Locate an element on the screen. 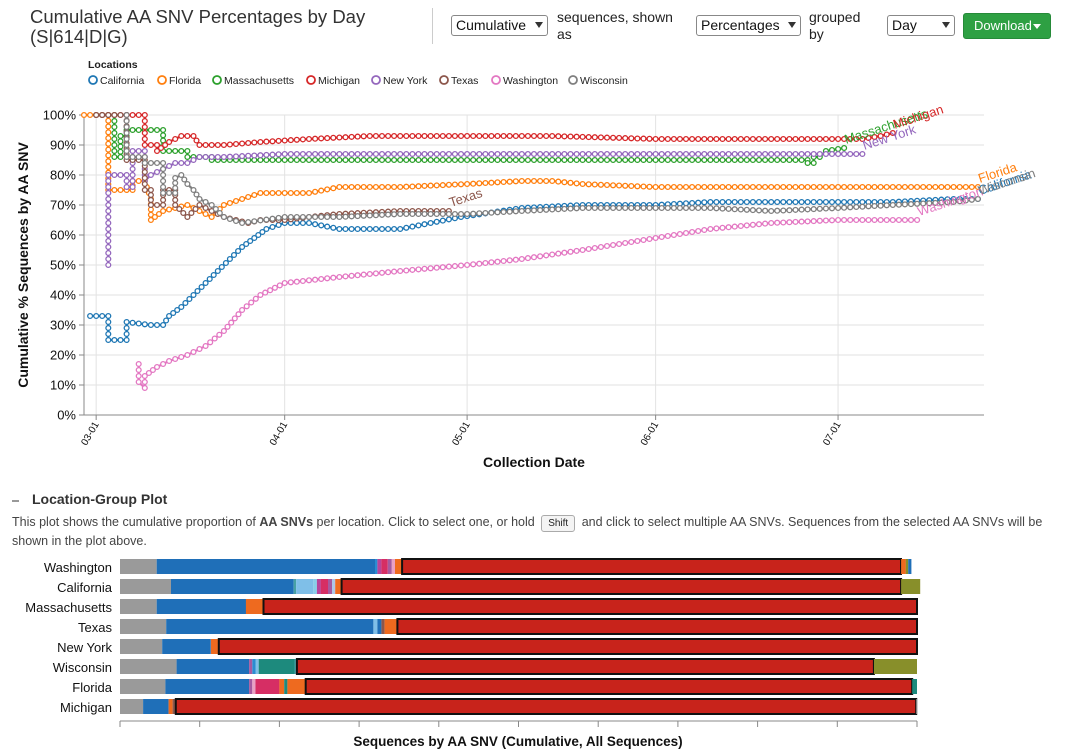 The image size is (1070, 754). legend-item-texas: Texas is located at coordinates (458, 81).